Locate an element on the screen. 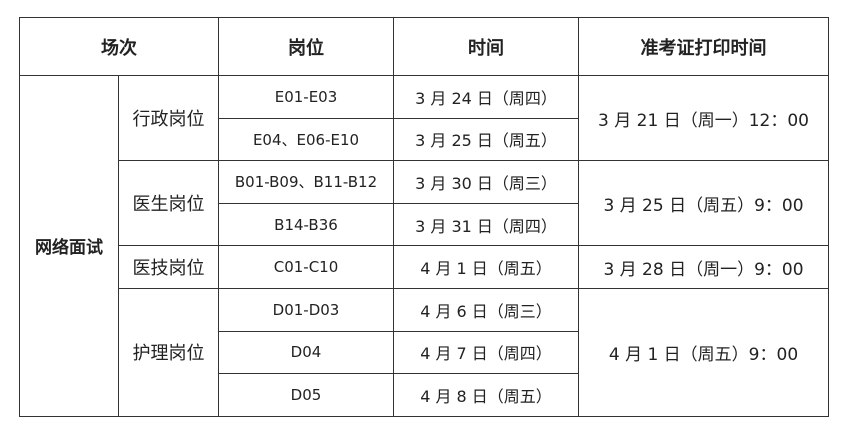  category-cell: 医生岗位 is located at coordinates (168, 203).